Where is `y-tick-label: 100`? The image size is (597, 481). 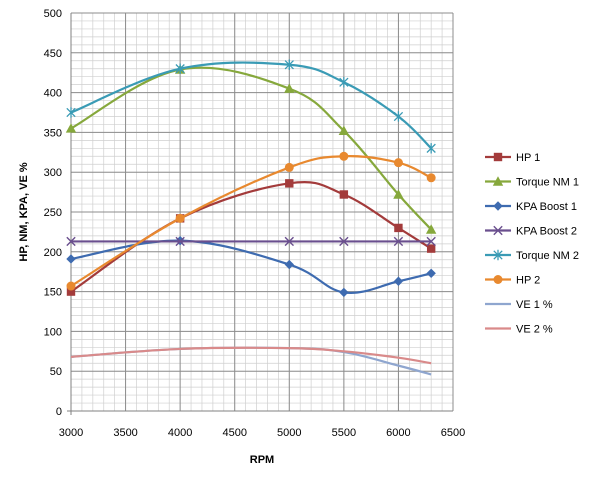 y-tick-label: 100 is located at coordinates (53, 332).